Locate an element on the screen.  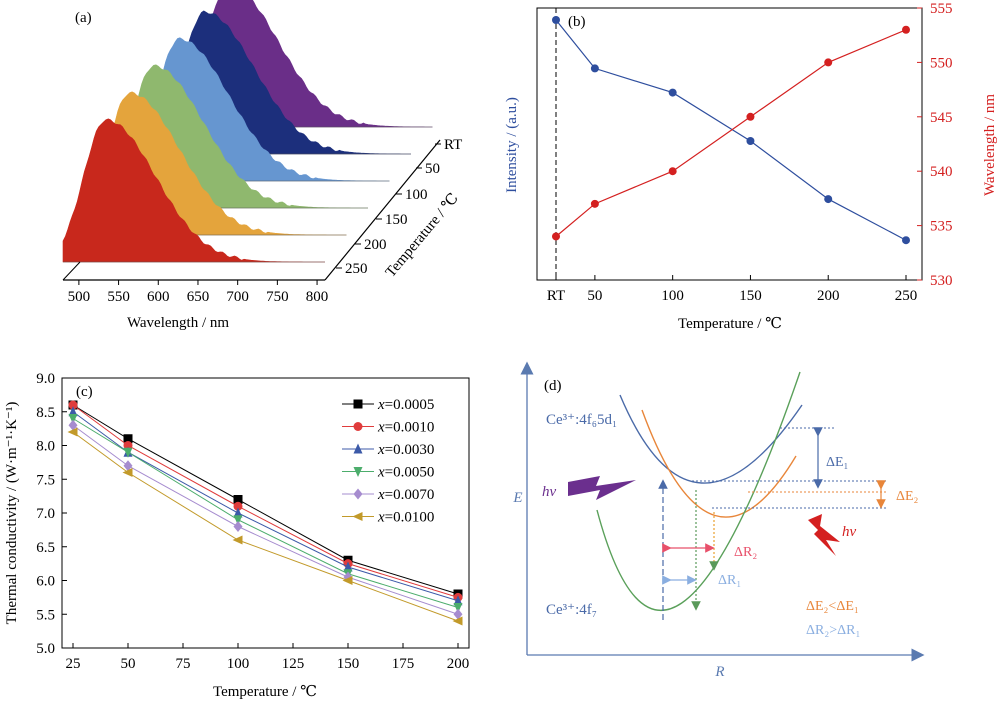
a-depth-tick-label: 100 is located at coordinates (416, 195).